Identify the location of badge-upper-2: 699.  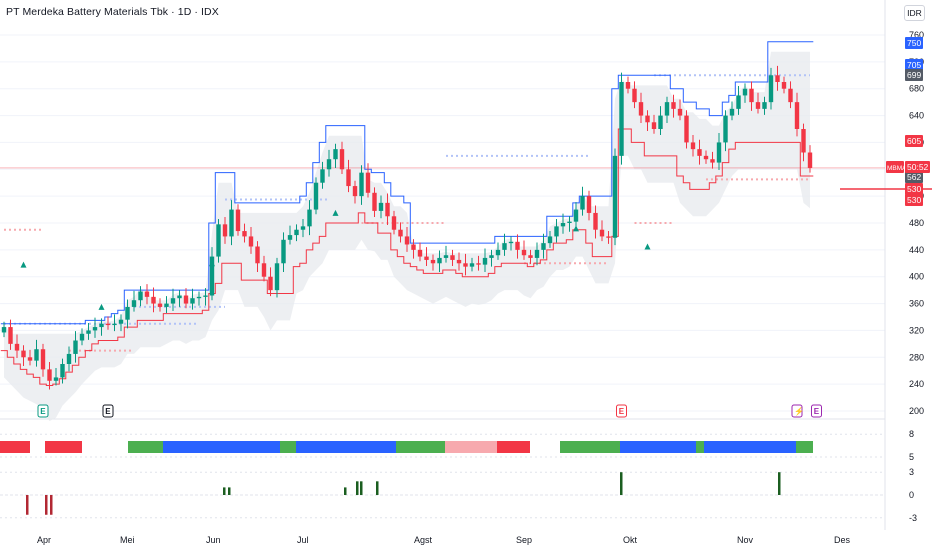
(914, 75).